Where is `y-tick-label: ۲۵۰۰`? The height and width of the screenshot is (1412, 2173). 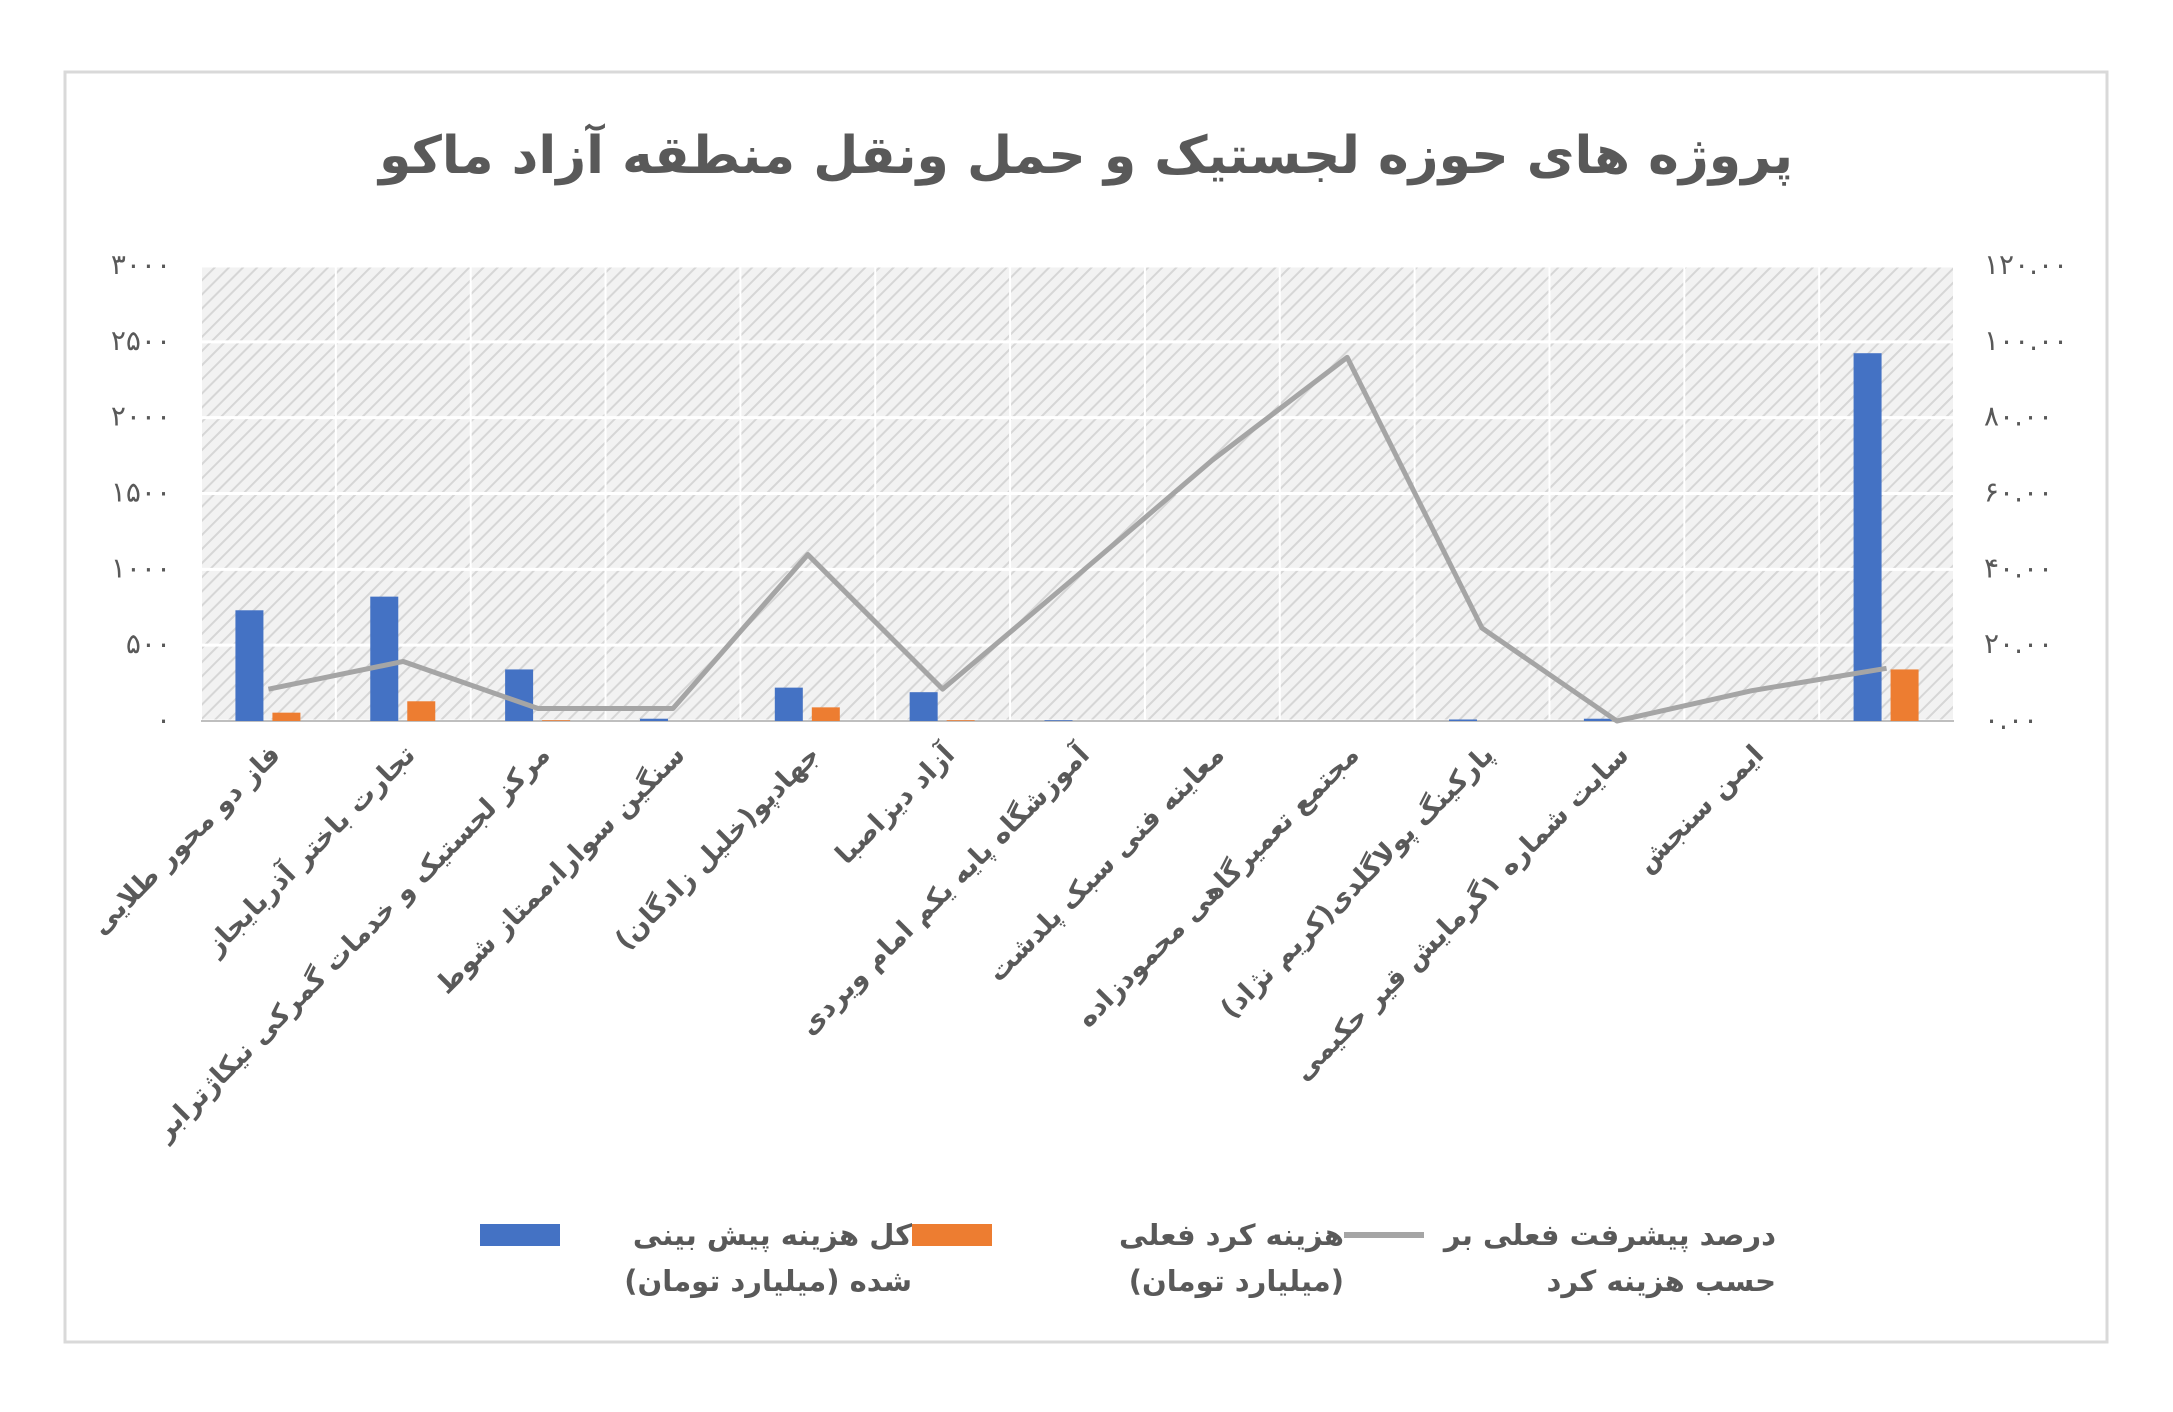
y-tick-label: ۲۵۰۰ is located at coordinates (141, 340).